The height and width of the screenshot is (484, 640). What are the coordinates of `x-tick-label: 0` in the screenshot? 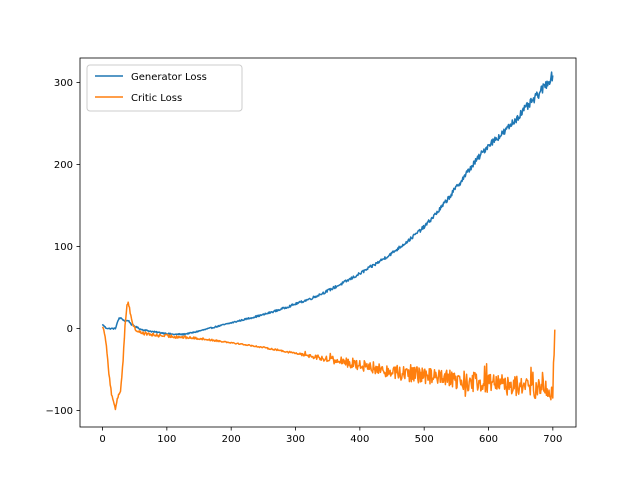 It's located at (102, 439).